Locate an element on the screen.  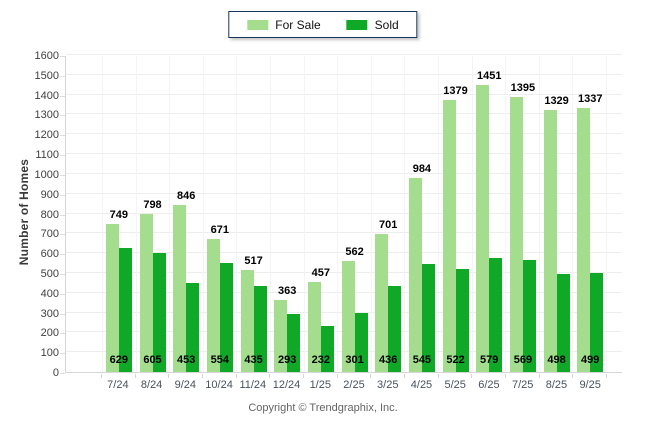
for-sale-value-label: 363 is located at coordinates (287, 291).